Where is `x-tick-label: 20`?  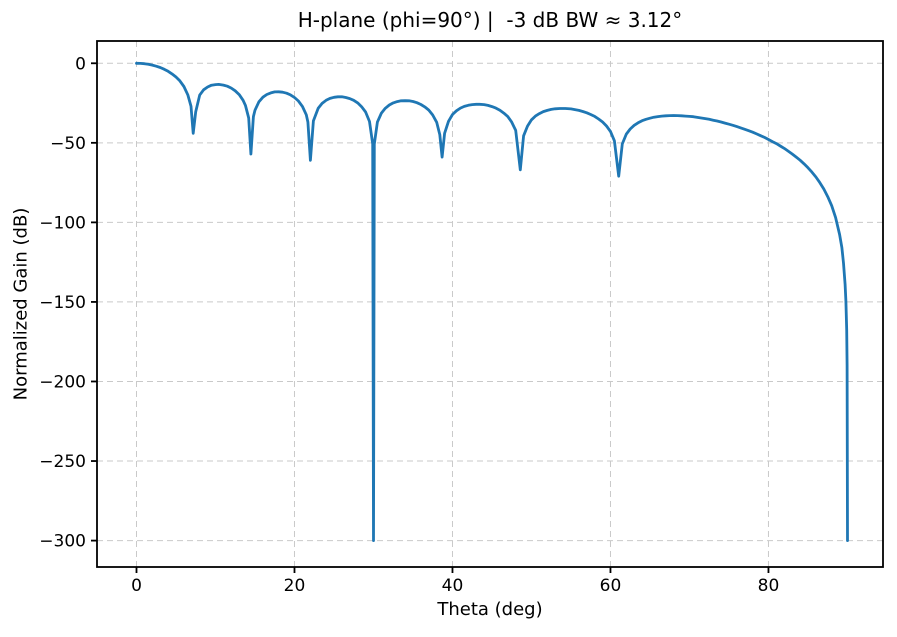
x-tick-label: 20 is located at coordinates (295, 586).